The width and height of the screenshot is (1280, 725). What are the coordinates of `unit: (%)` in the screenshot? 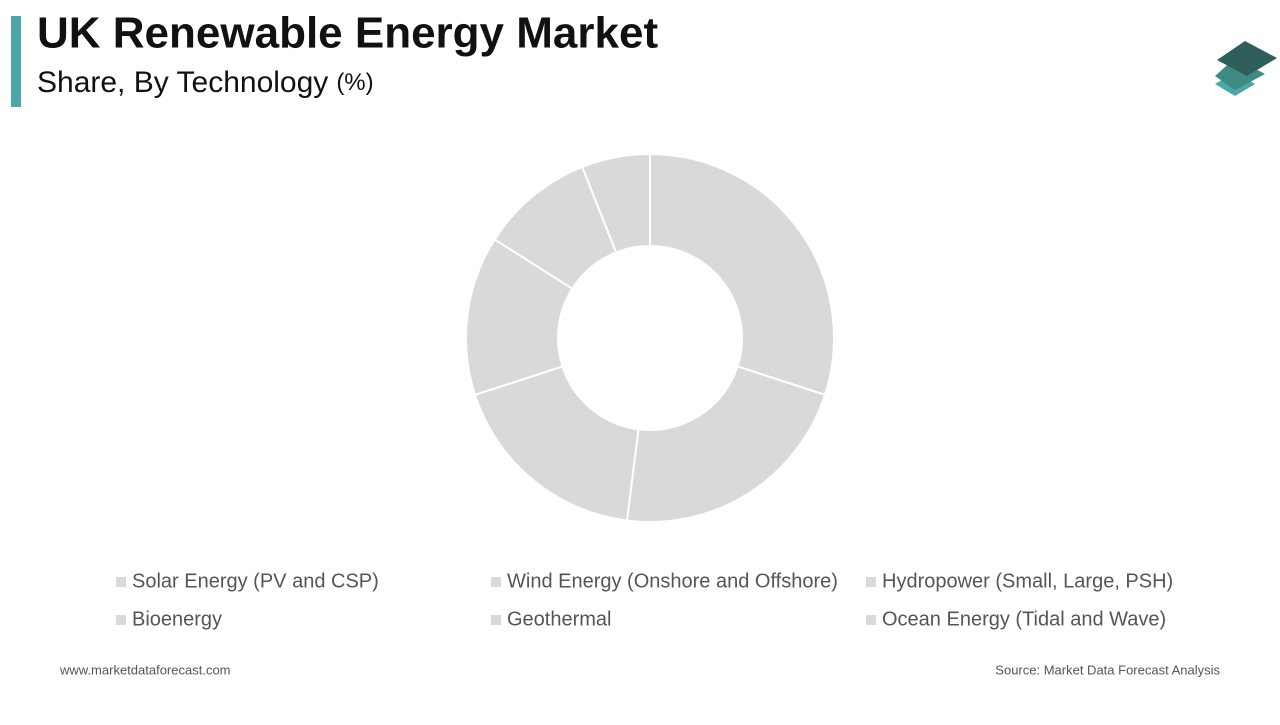 It's located at (354, 82).